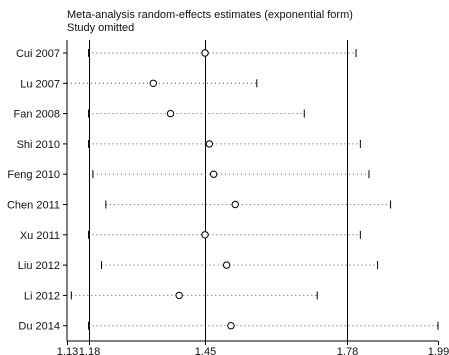 The height and width of the screenshot is (355, 449). What do you see at coordinates (40, 236) in the screenshot?
I see `study-label-6: Xu 2011` at bounding box center [40, 236].